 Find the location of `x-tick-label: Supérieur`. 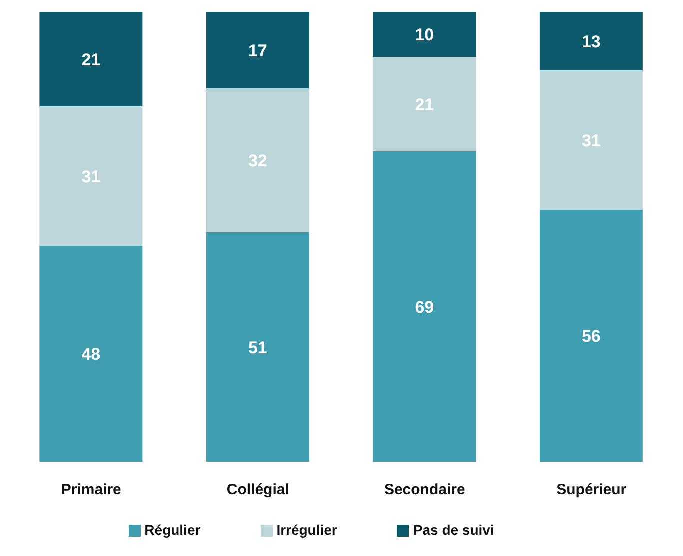

x-tick-label: Supérieur is located at coordinates (591, 490).